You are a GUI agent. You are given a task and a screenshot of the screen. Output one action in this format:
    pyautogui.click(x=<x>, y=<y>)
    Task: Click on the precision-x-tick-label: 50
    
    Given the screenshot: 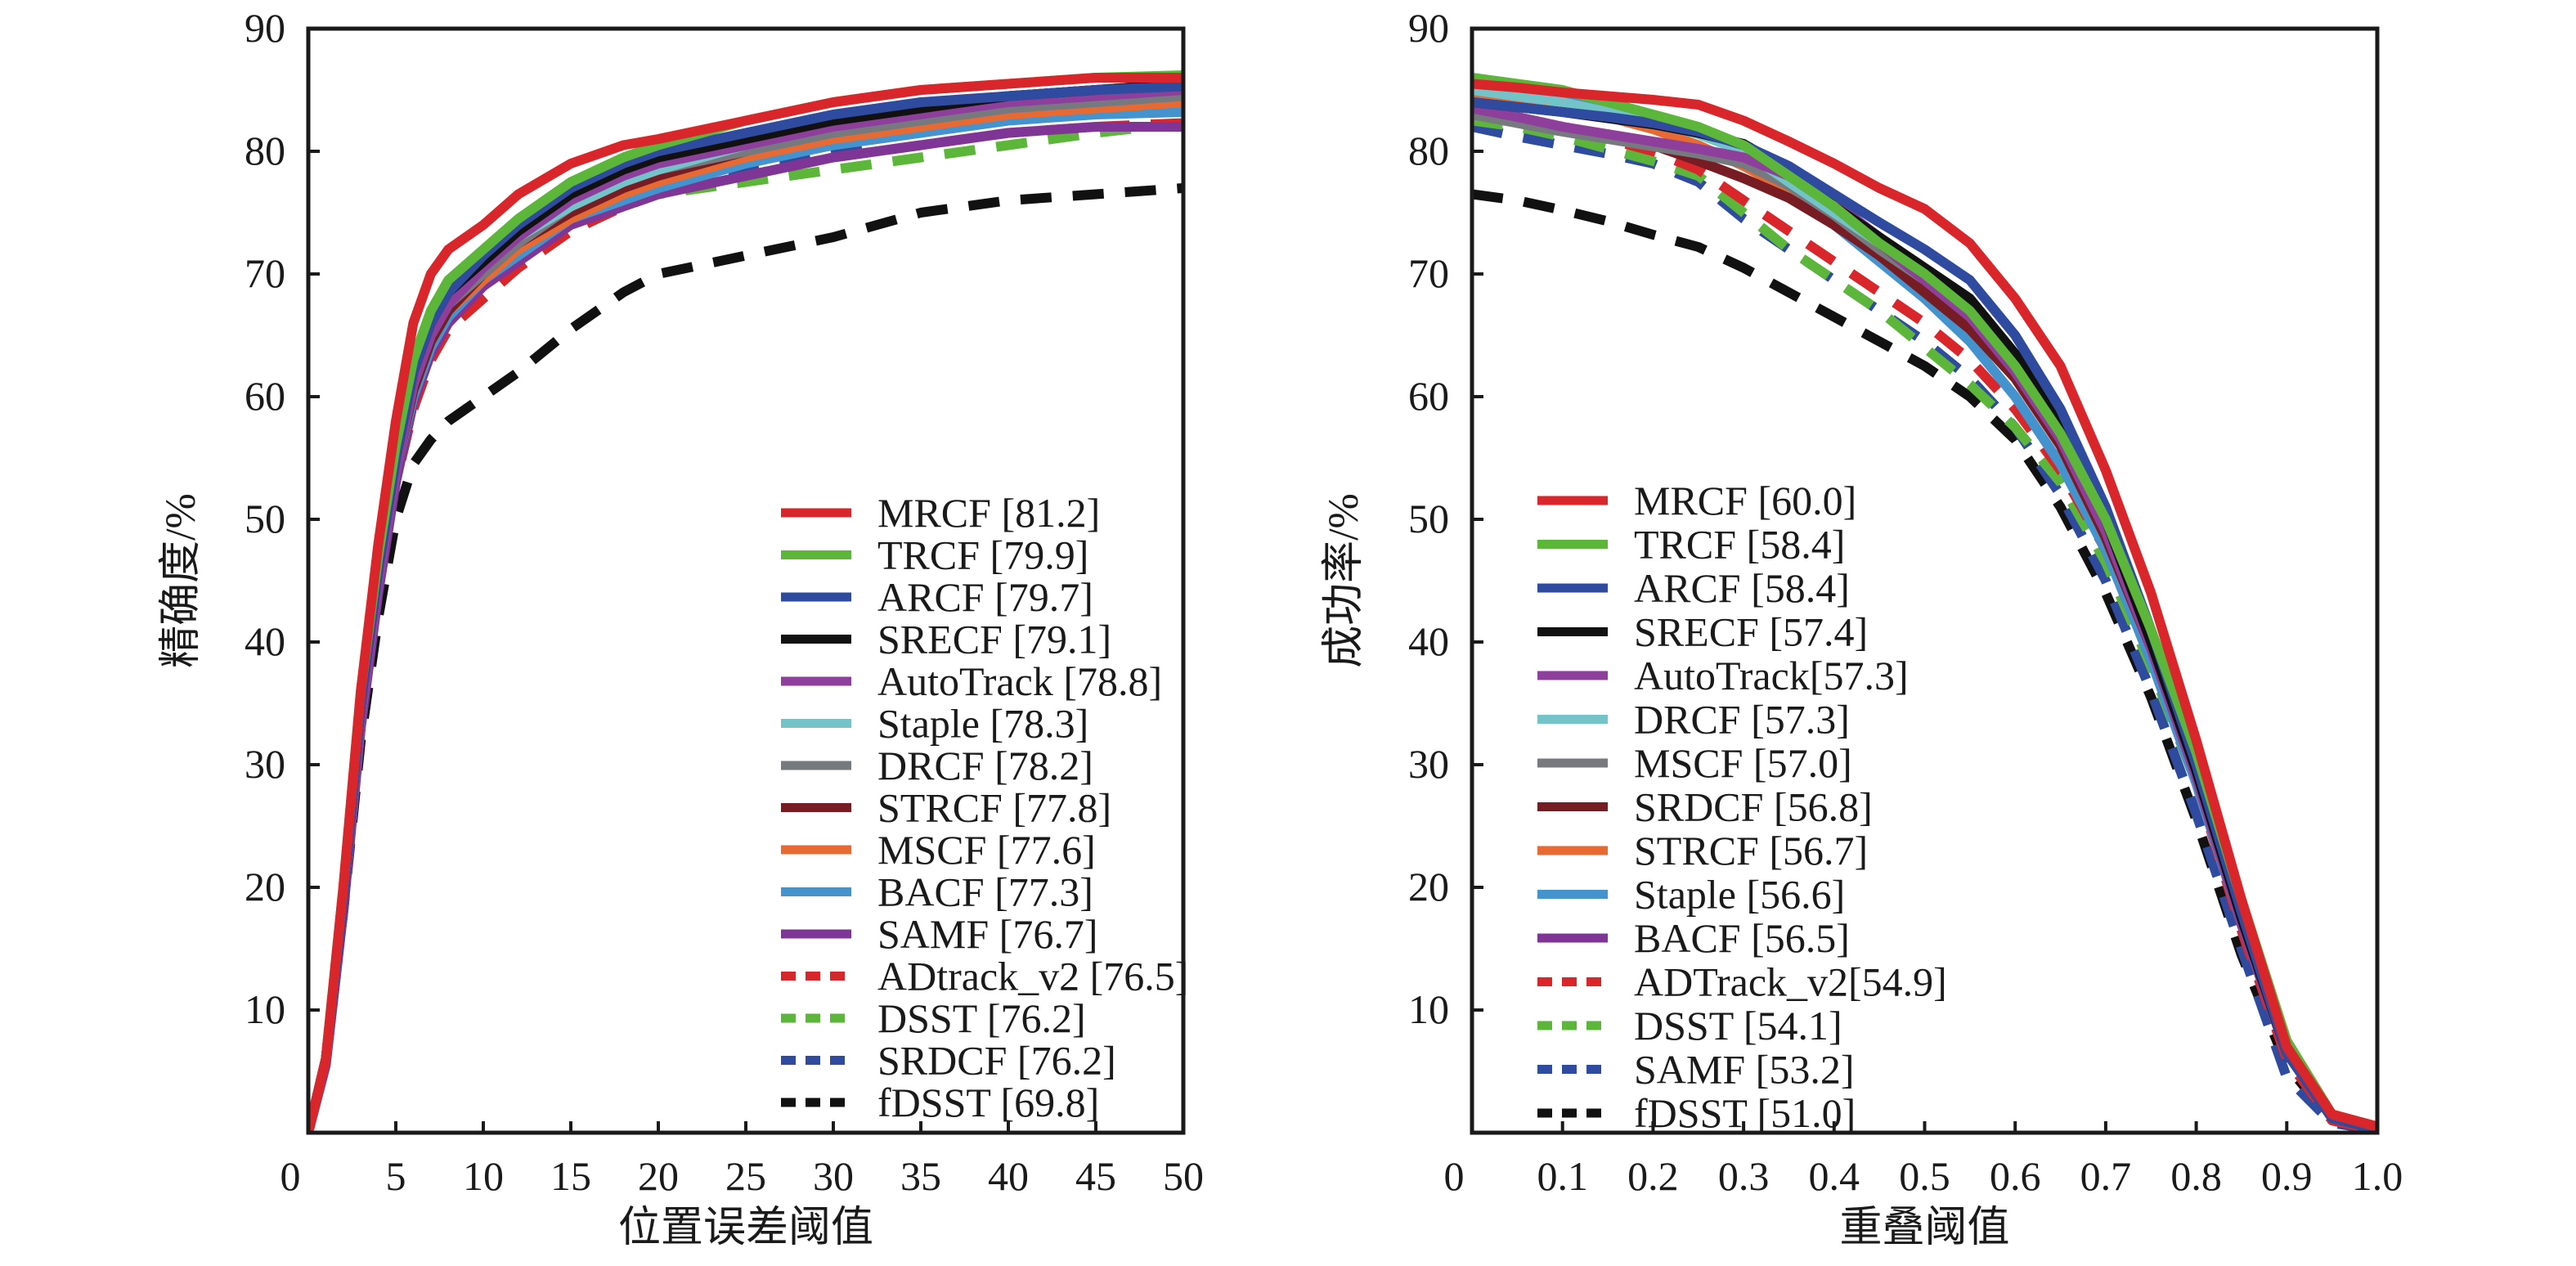 What is the action you would take?
    pyautogui.click(x=1183, y=1176)
    